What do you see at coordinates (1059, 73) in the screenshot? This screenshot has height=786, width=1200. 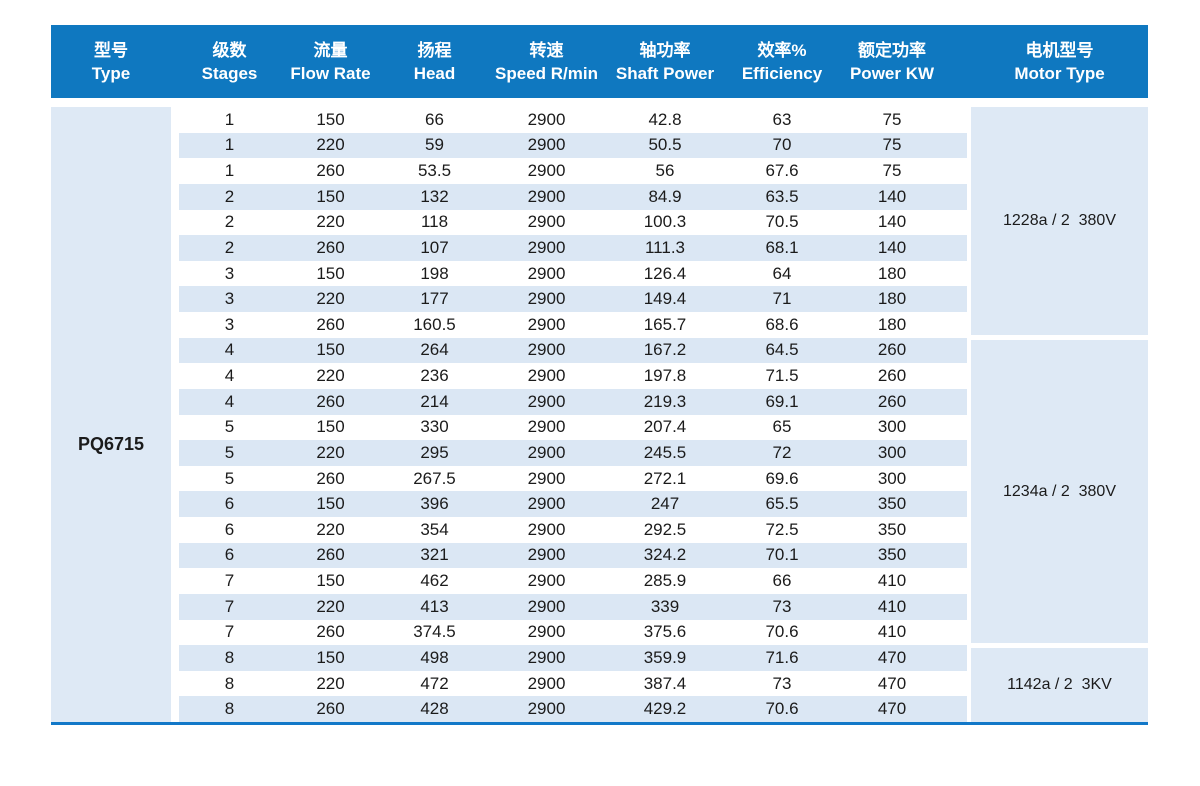 I see `header-motor-type-en: Motor Type` at bounding box center [1059, 73].